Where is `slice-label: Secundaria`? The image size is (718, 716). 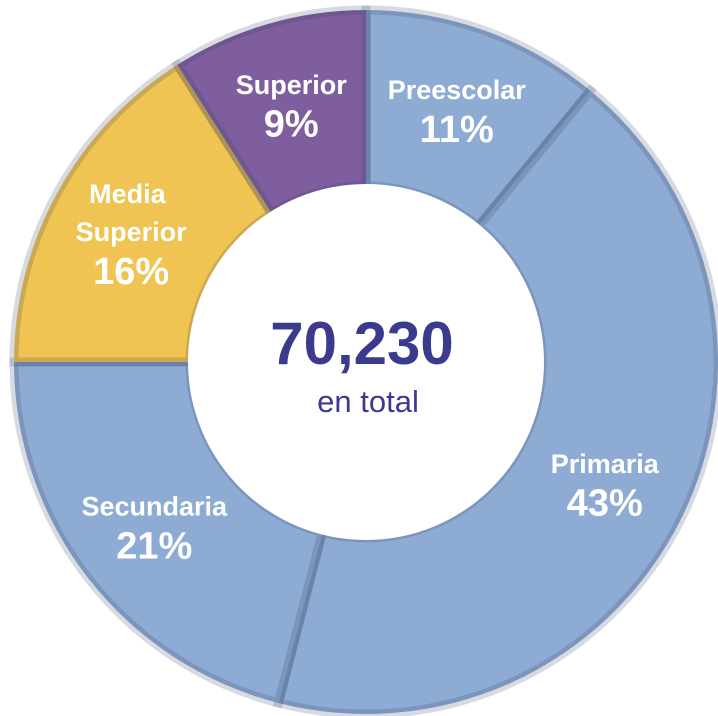
slice-label: Secundaria is located at coordinates (154, 506).